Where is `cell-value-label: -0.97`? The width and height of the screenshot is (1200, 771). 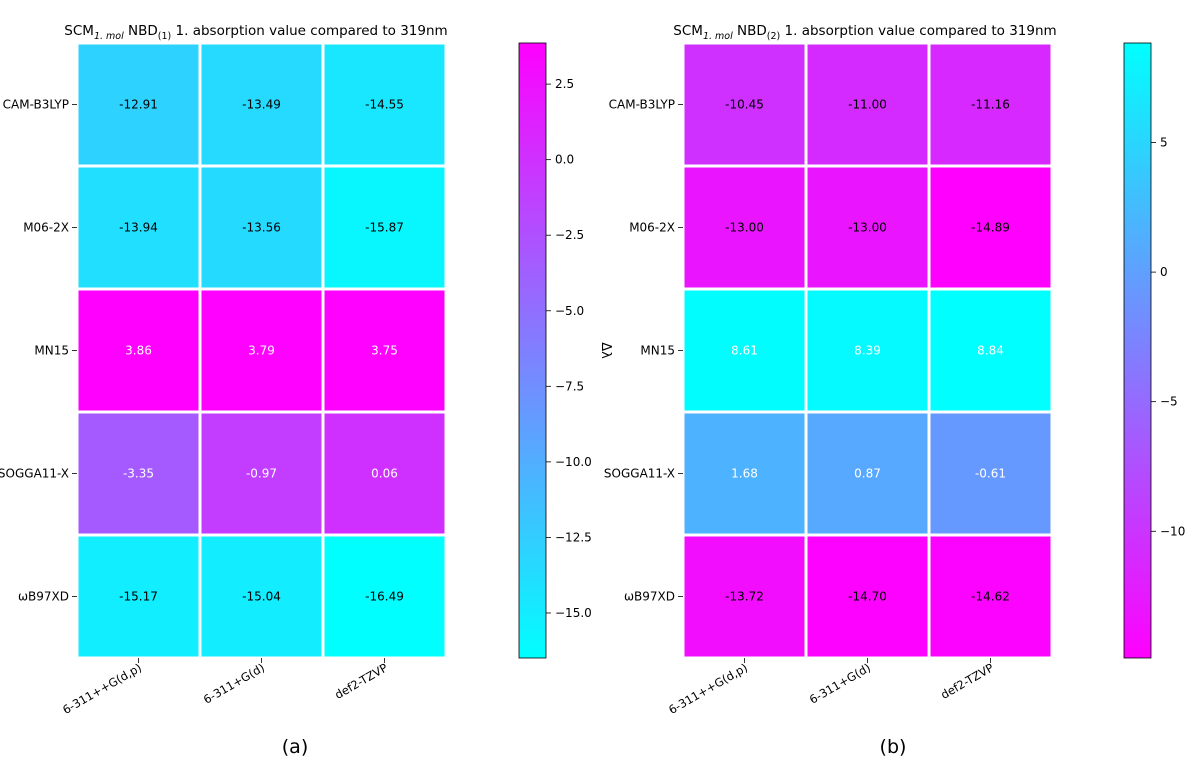 cell-value-label: -0.97 is located at coordinates (261, 474).